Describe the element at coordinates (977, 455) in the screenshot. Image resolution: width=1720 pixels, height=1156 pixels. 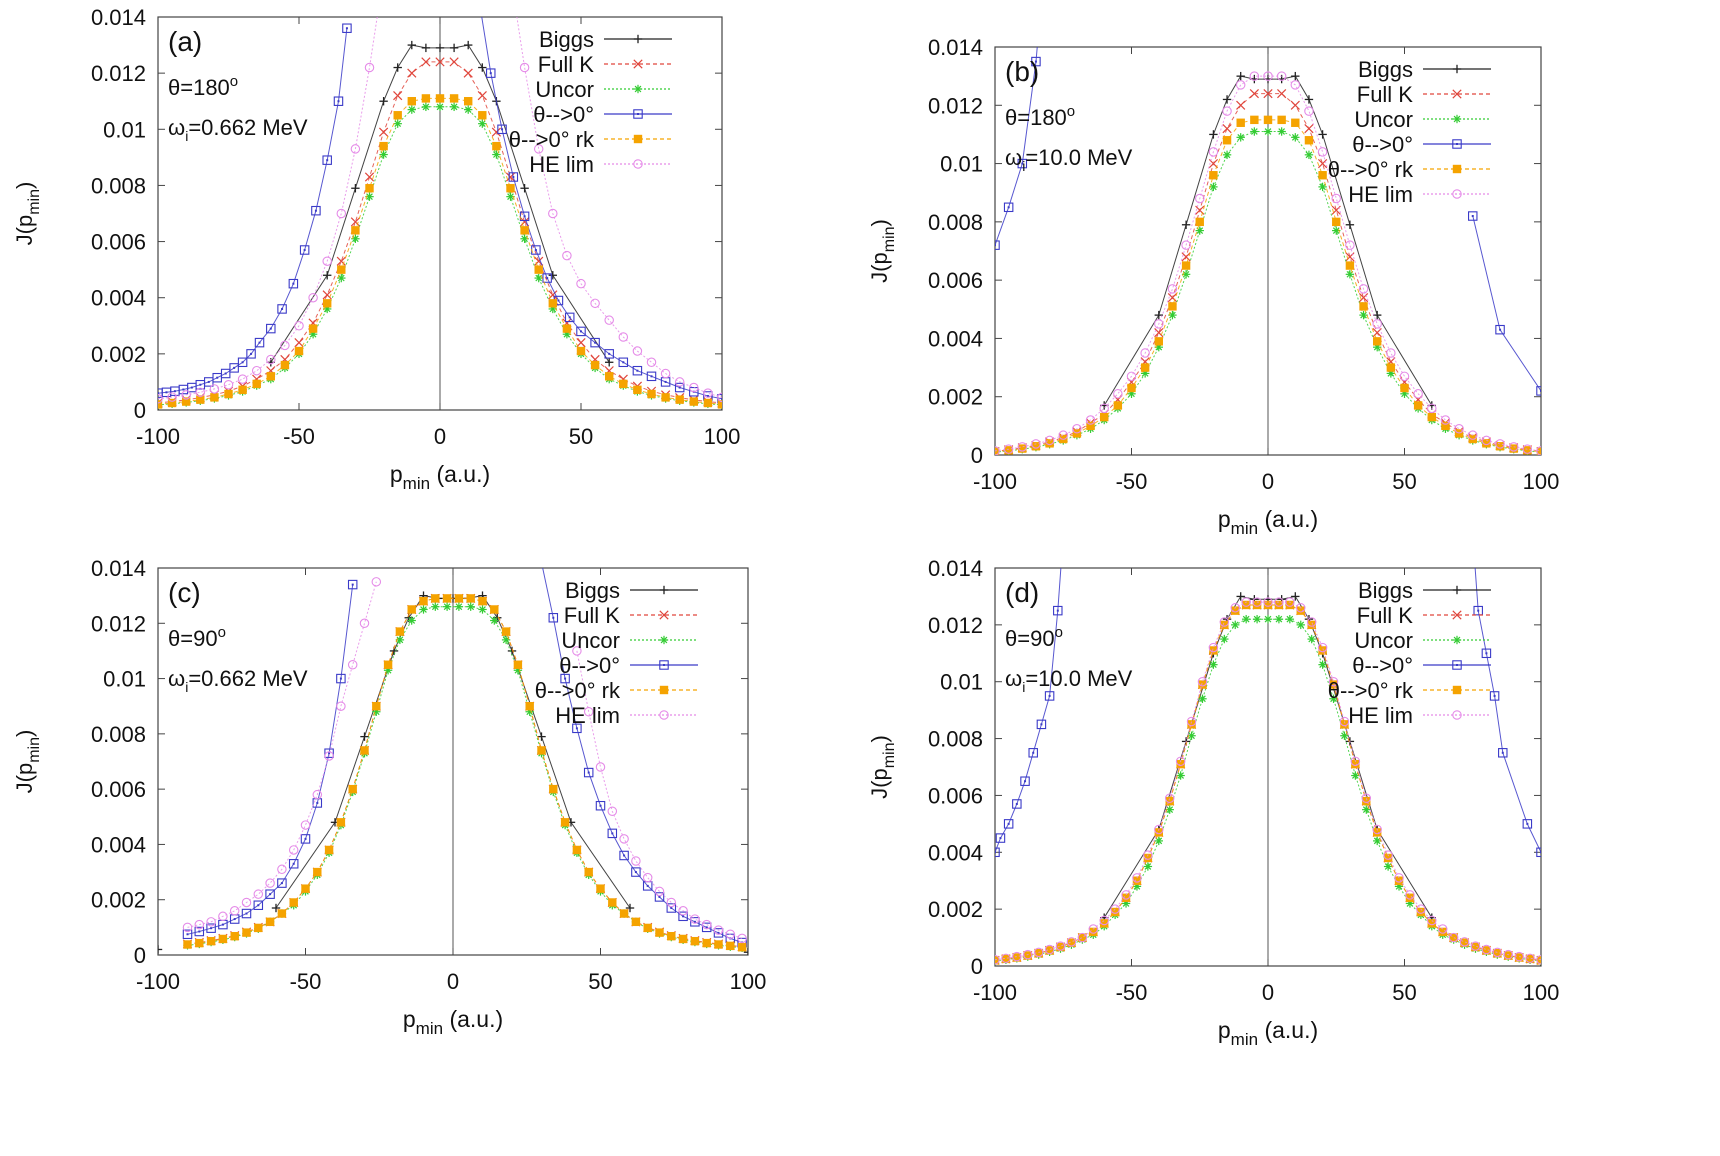
I see `y-tick-label: 0` at that location.